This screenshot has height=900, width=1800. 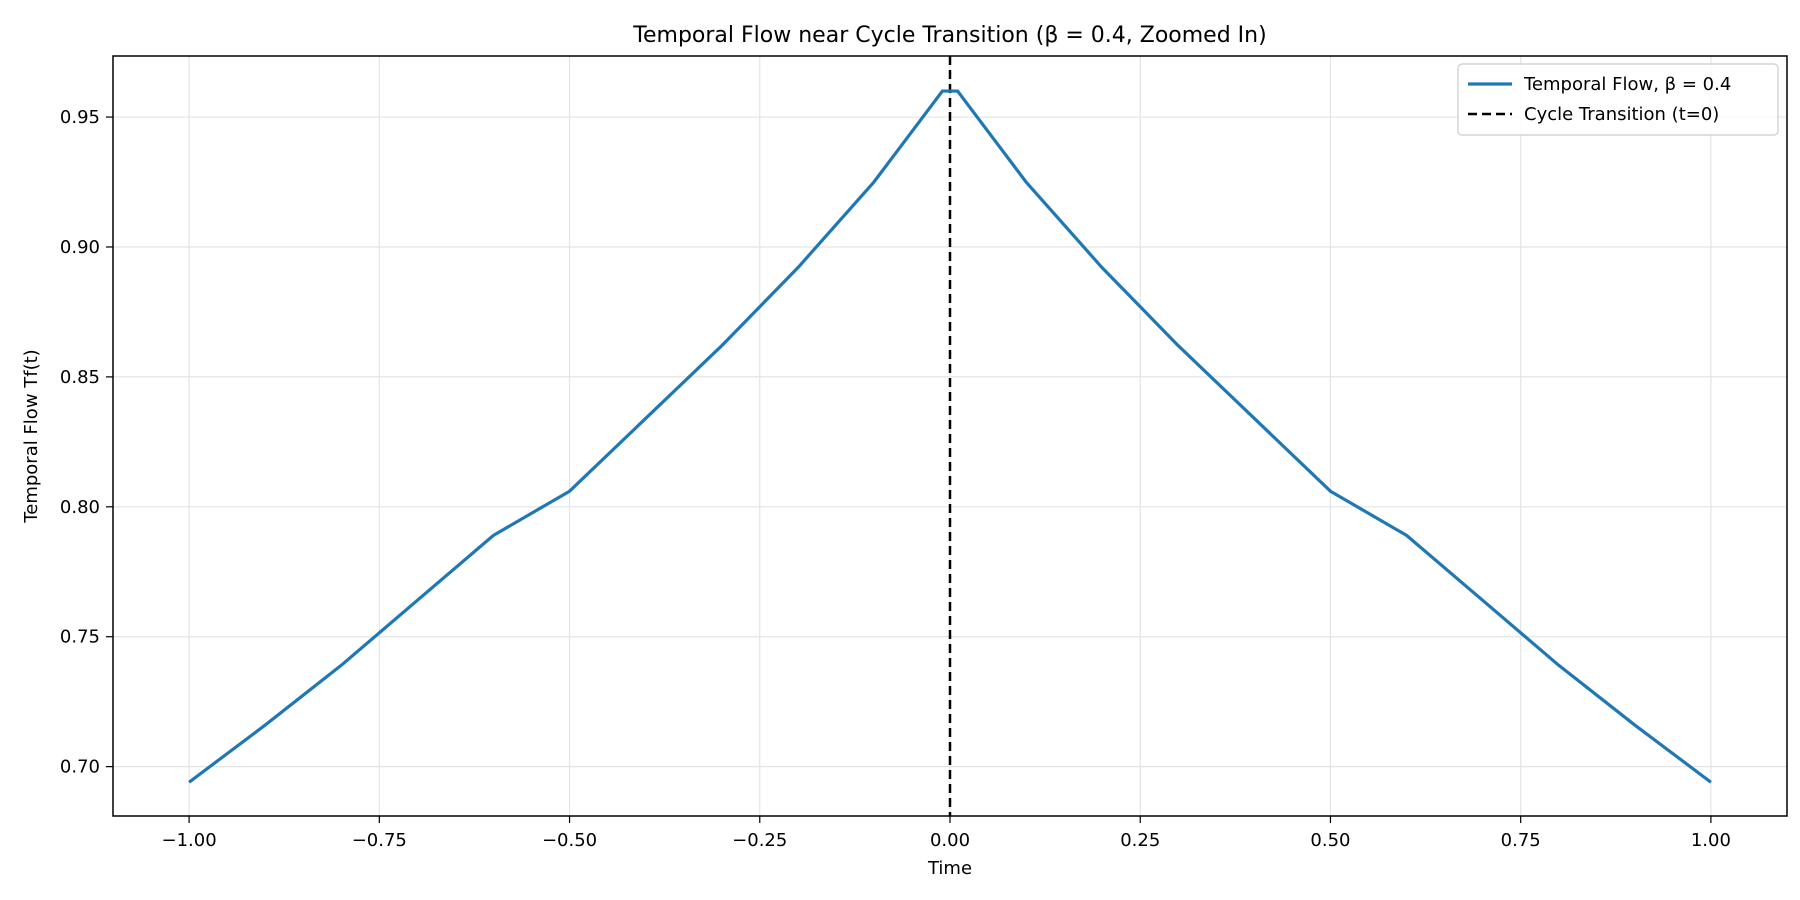 I want to click on x-tick-label: −0.75, so click(x=379, y=840).